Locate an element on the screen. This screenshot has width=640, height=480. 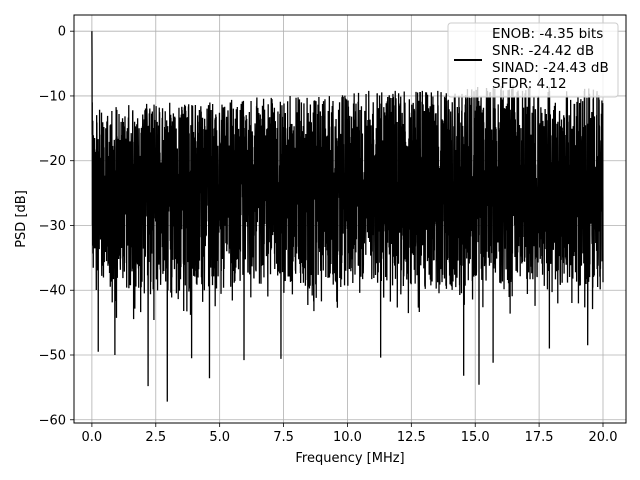
x-tick-label: 0.0 is located at coordinates (92, 437).